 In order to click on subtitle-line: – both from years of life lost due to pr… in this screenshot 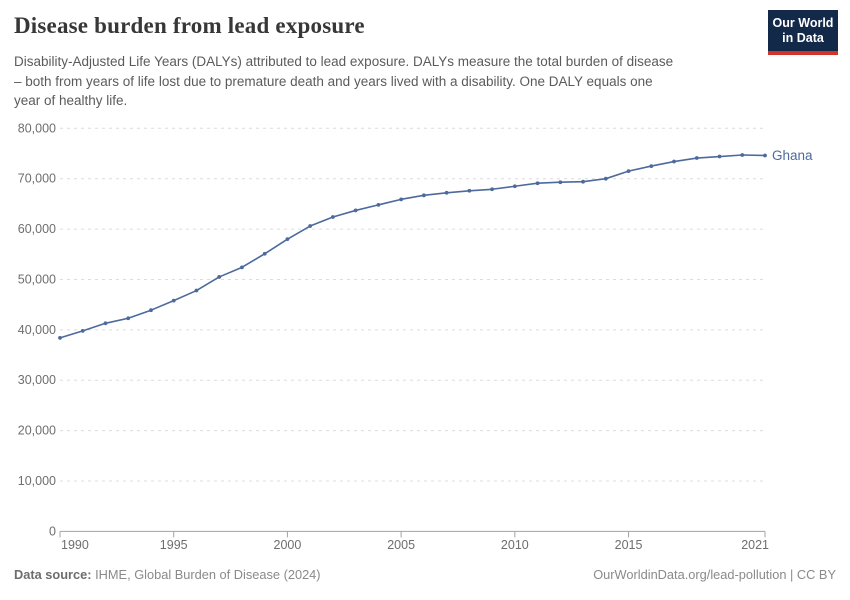, I will do `click(333, 81)`.